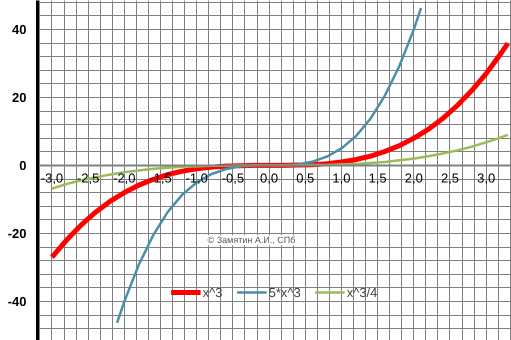 This screenshot has height=340, width=511. I want to click on x-tick-label: 3,0, so click(486, 178).